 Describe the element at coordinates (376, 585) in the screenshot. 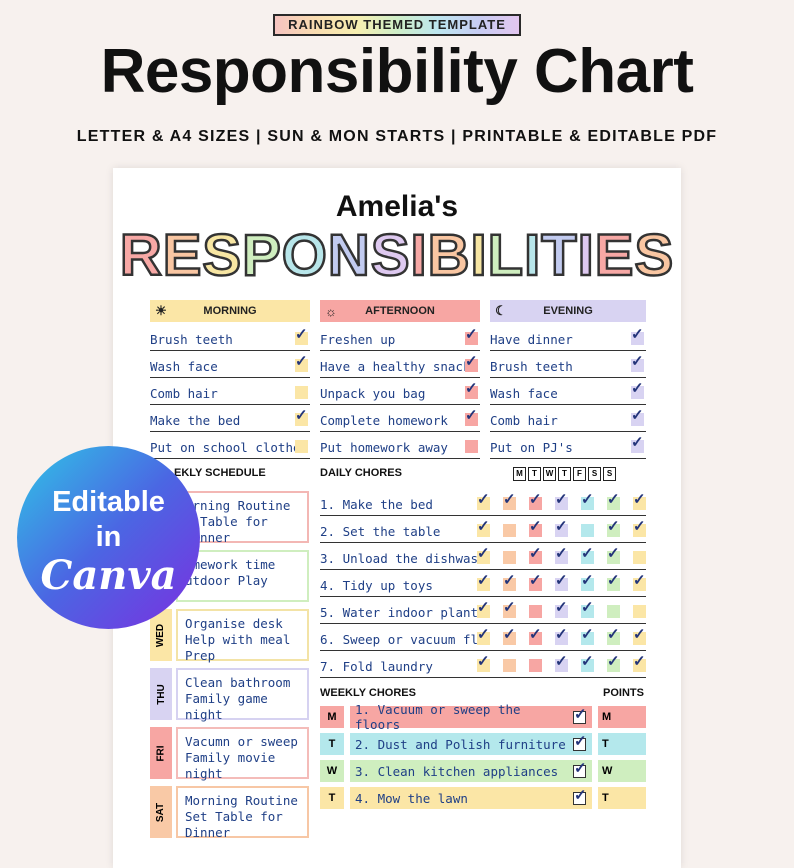

I see `daily-chore-task: 4. Tidy up toys` at that location.